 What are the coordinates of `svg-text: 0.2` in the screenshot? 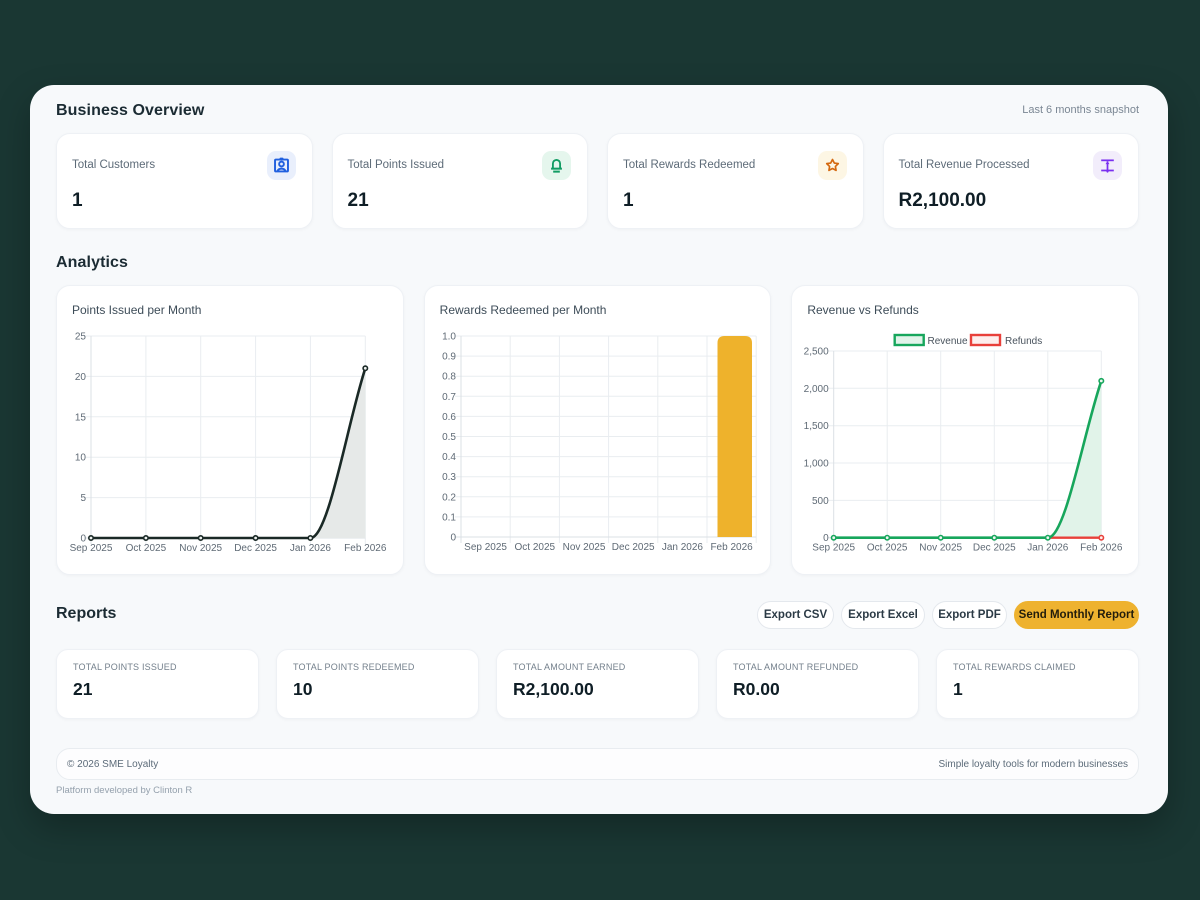 It's located at (449, 497).